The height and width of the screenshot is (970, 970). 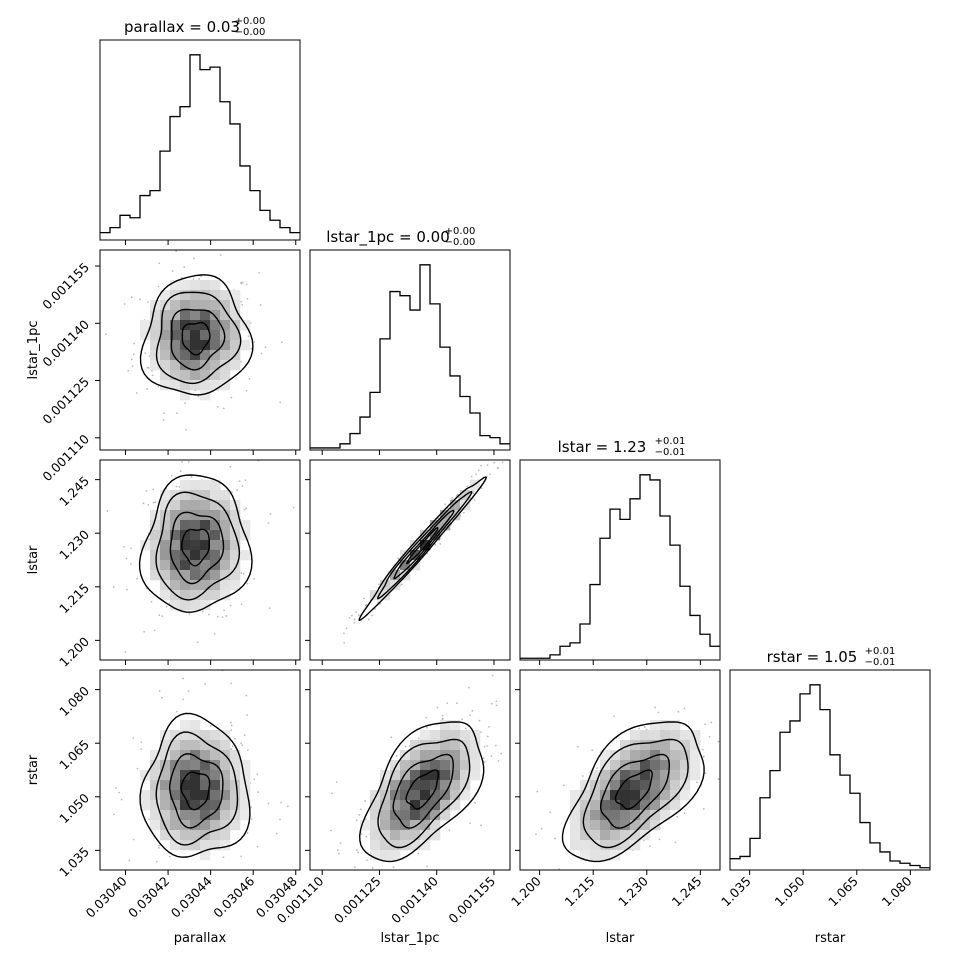 What do you see at coordinates (471, 899) in the screenshot?
I see `x-tick-label: 0.001155` at bounding box center [471, 899].